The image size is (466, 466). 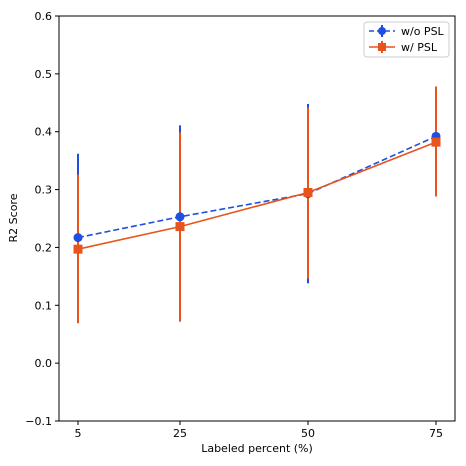 I want to click on y-tick-label: 0.5, so click(x=44, y=74).